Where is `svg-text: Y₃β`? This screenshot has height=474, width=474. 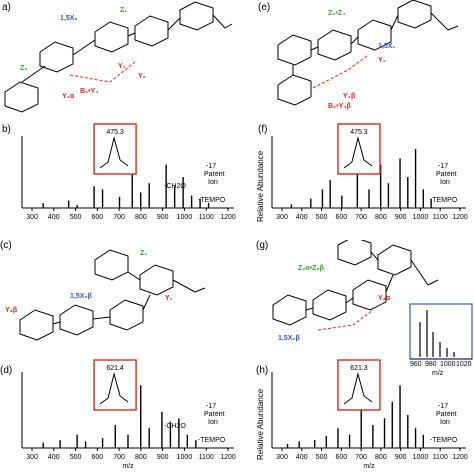
svg-text: Y₃β is located at coordinates (11, 310).